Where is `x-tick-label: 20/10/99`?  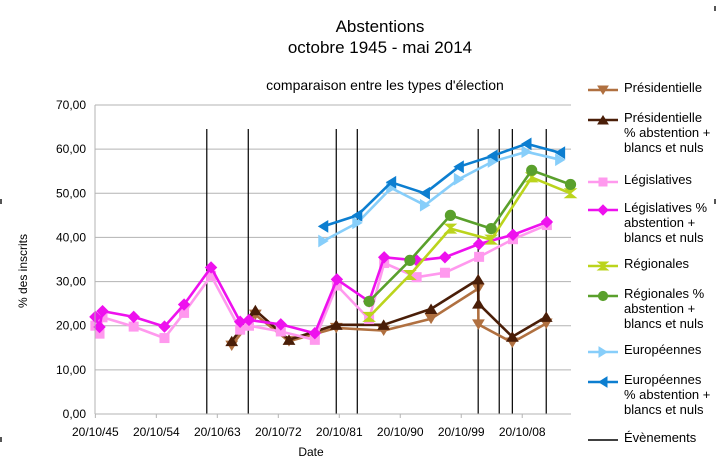 x-tick-label: 20/10/99 is located at coordinates (461, 432).